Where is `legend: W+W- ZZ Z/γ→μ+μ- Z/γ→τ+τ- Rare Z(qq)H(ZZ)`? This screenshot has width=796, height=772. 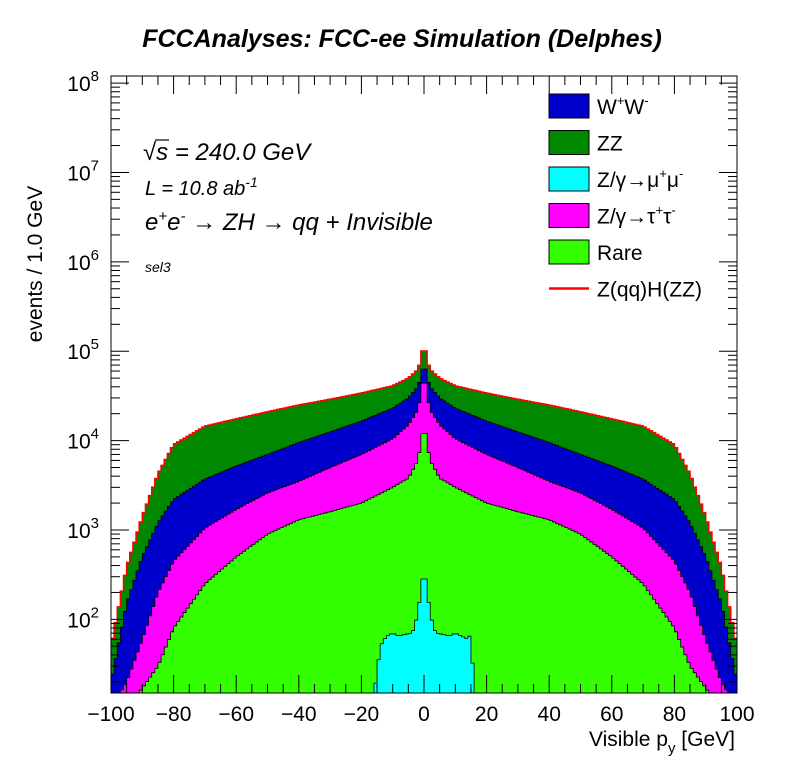
legend: W+W- ZZ Z/γ→μ+μ- Z/γ→τ+τ- Rare Z(qq)H(ZZ) is located at coordinates (625, 197).